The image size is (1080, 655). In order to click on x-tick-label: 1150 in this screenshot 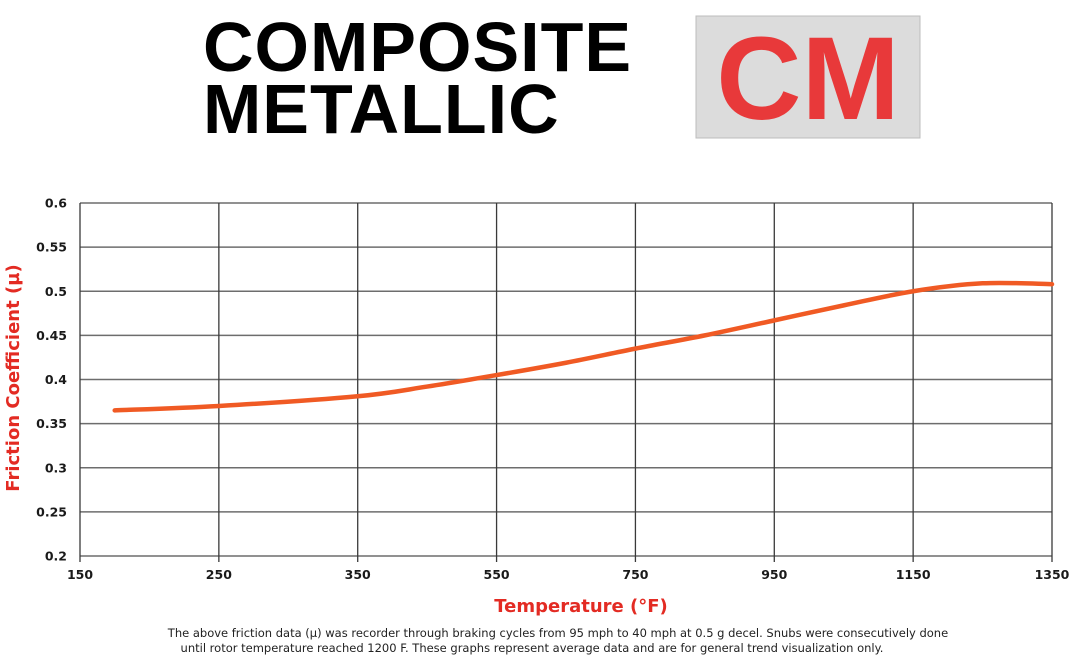, I will do `click(913, 574)`.